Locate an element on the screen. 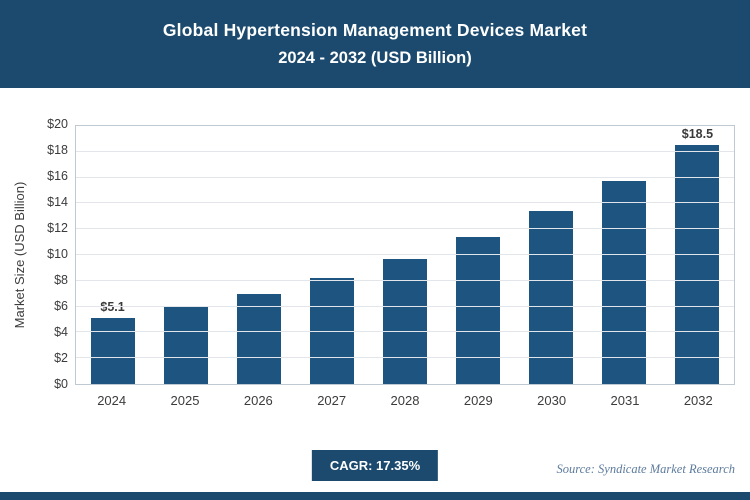  bar-value-label: $18.5 is located at coordinates (697, 134).